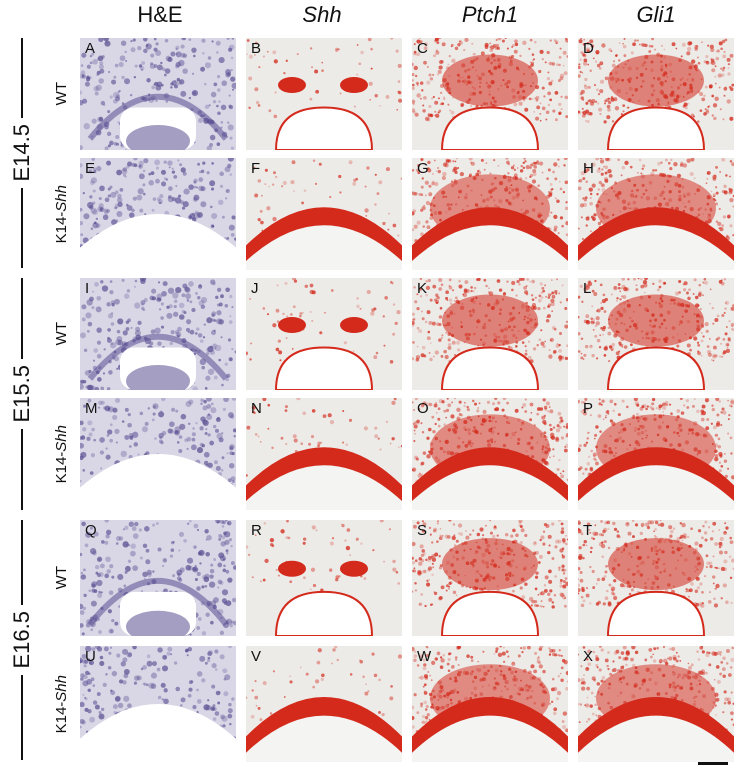 The width and height of the screenshot is (740, 776). What do you see at coordinates (588, 168) in the screenshot?
I see `panel-letter: H` at bounding box center [588, 168].